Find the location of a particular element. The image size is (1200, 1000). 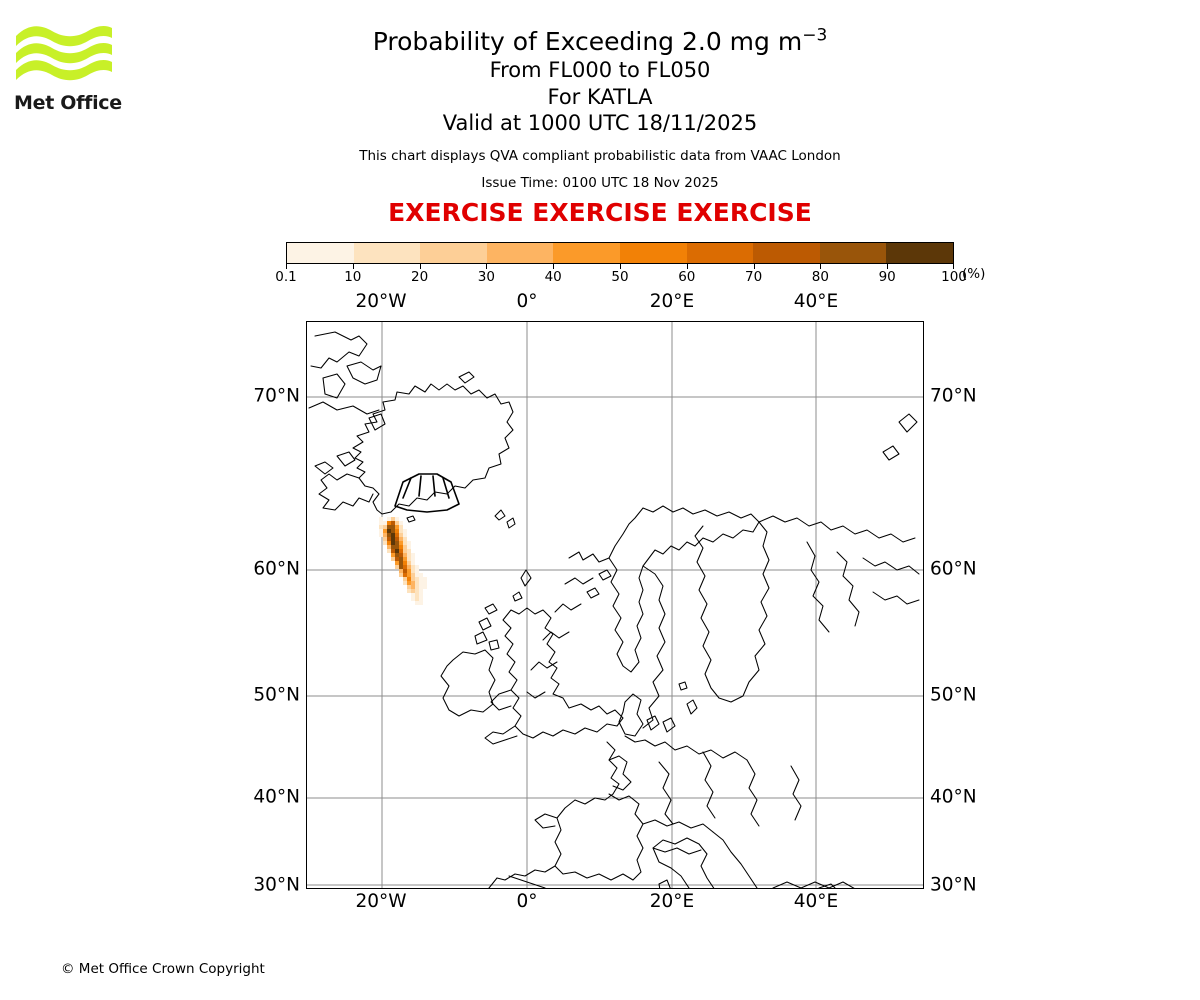

colorbar-ticklabel-9: 90 is located at coordinates (887, 277).